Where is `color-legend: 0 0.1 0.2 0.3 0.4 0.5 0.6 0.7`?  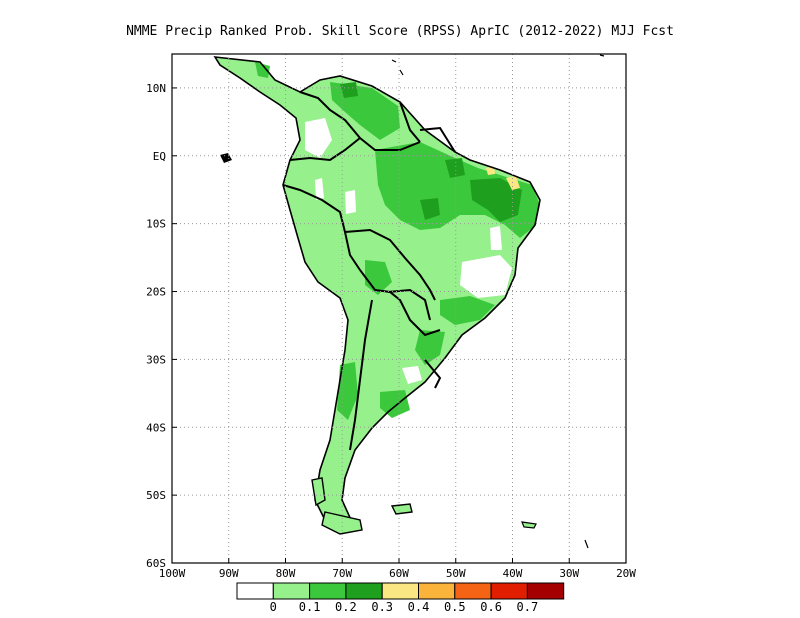
color-legend: 0 0.1 0.2 0.3 0.4 0.5 0.6 0.7 is located at coordinates (400, 598).